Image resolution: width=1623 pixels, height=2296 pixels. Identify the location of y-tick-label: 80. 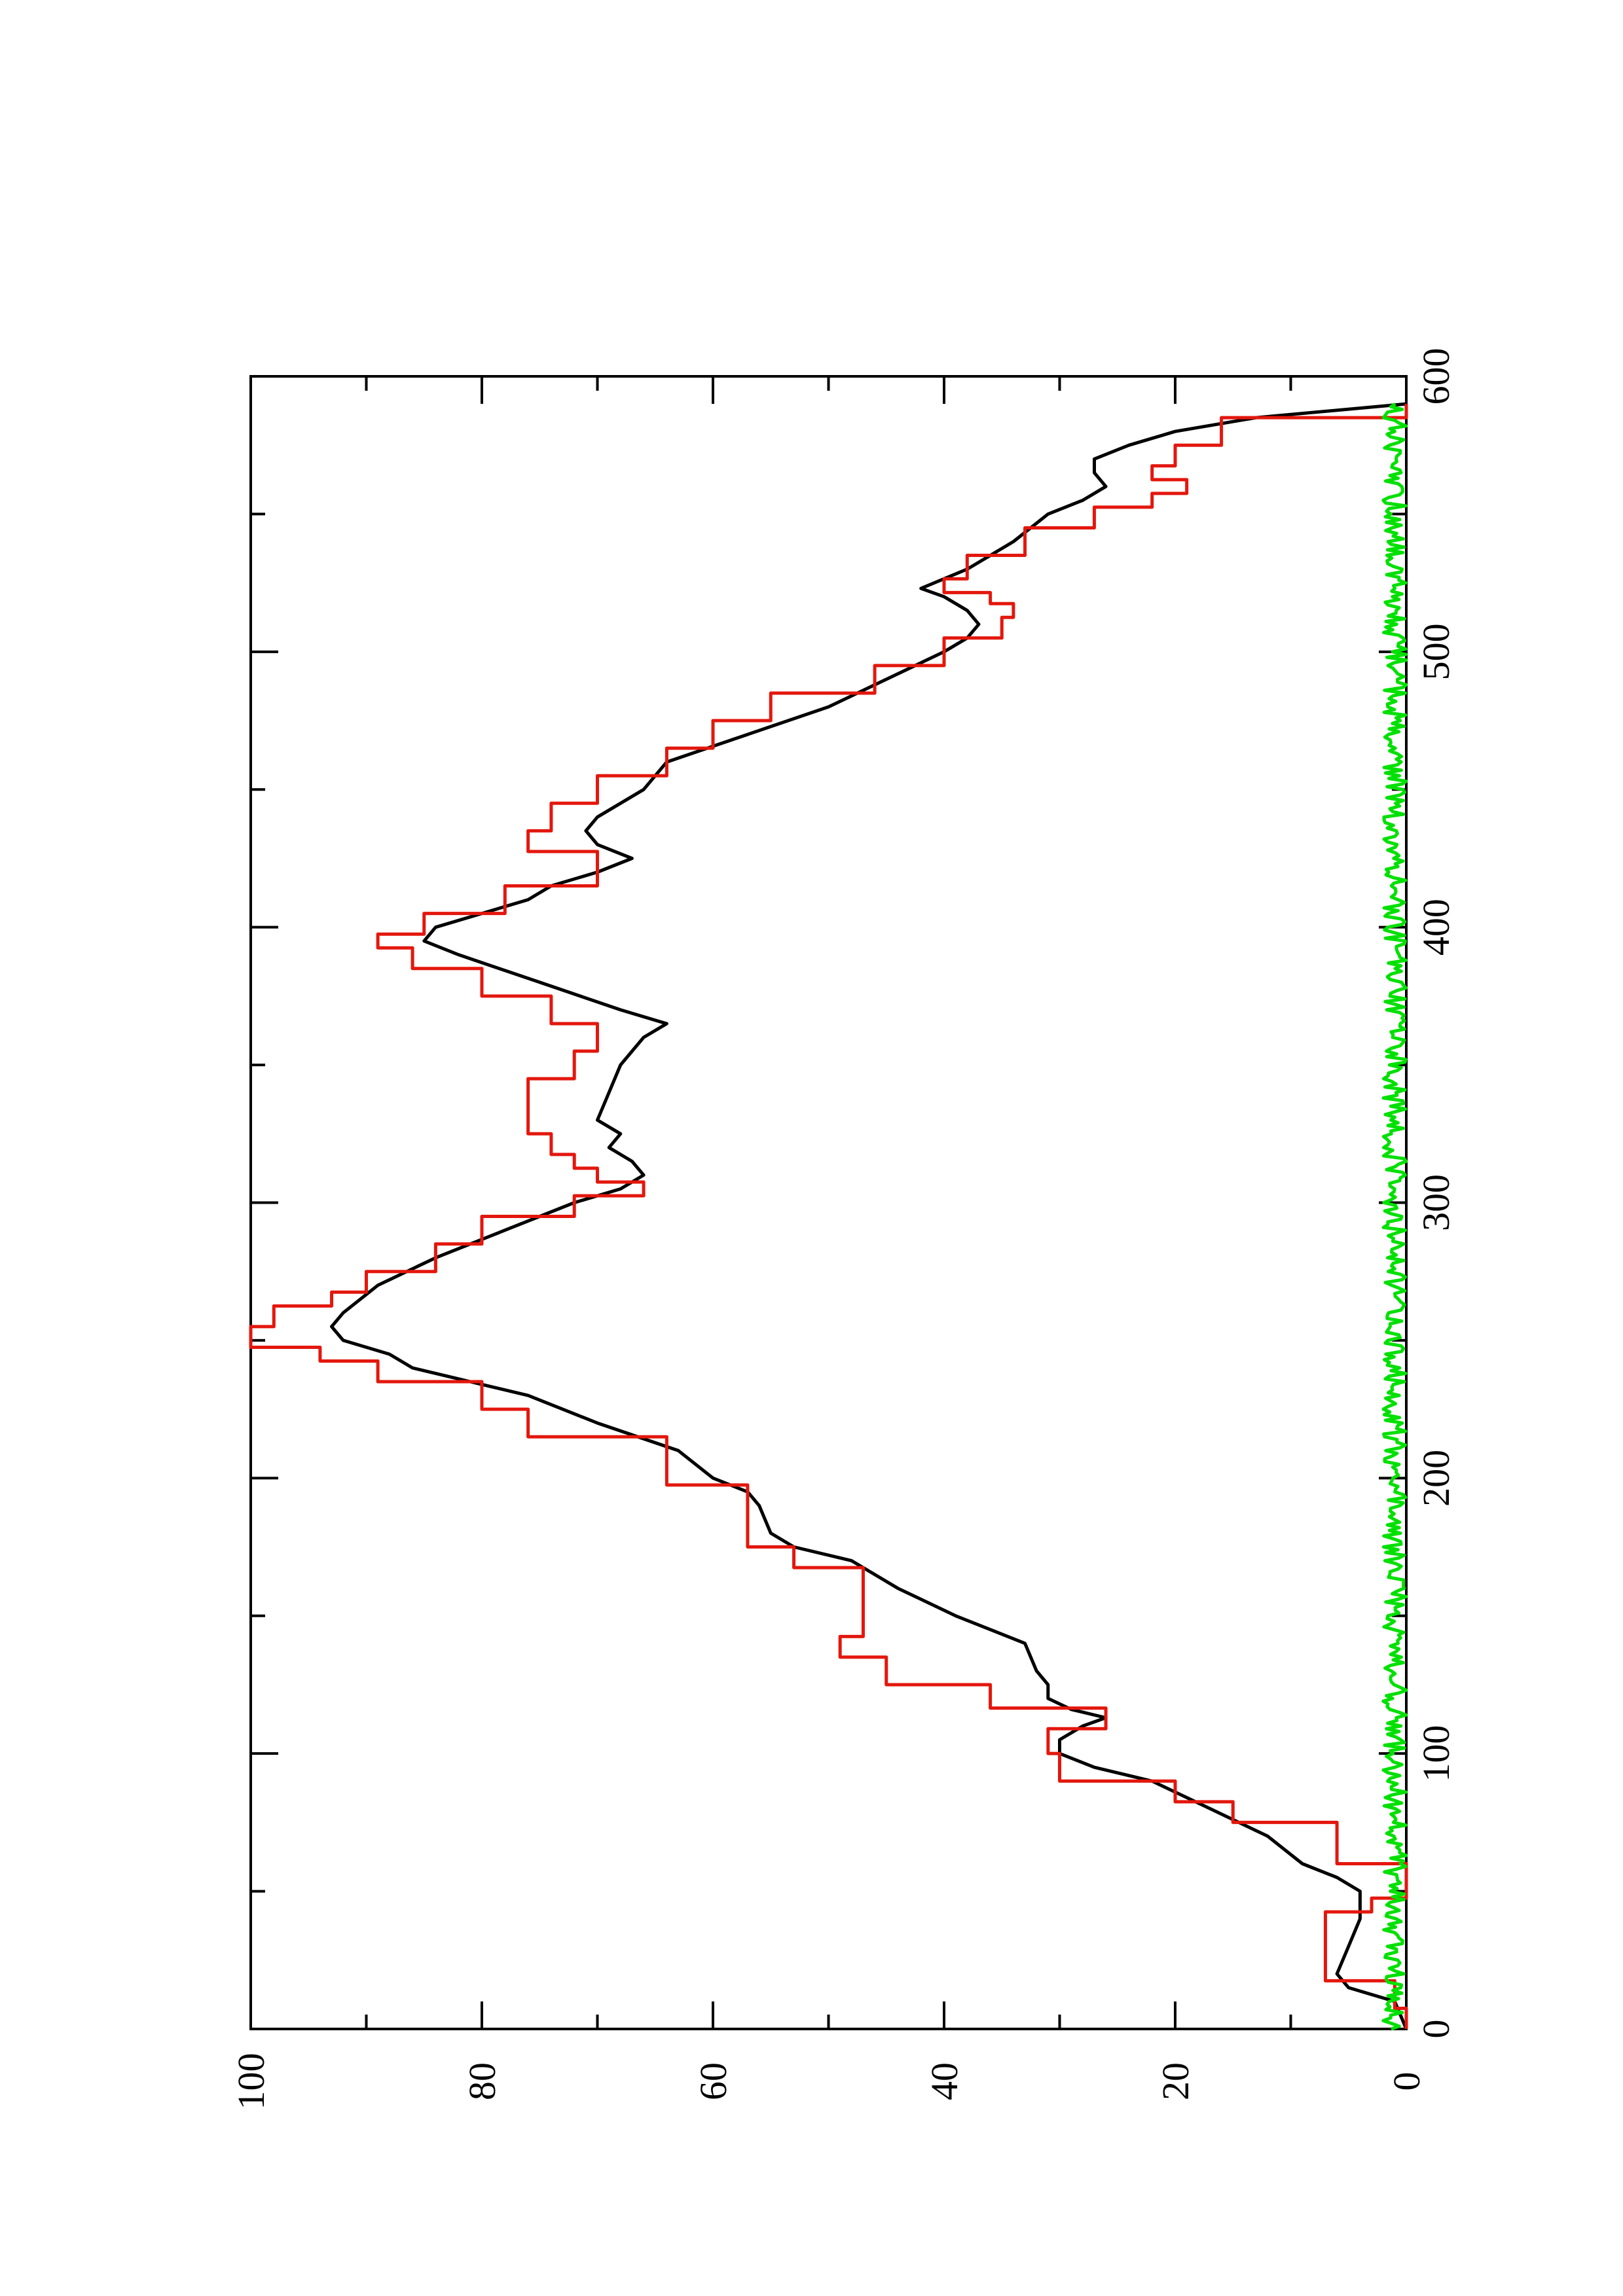
(482, 2081).